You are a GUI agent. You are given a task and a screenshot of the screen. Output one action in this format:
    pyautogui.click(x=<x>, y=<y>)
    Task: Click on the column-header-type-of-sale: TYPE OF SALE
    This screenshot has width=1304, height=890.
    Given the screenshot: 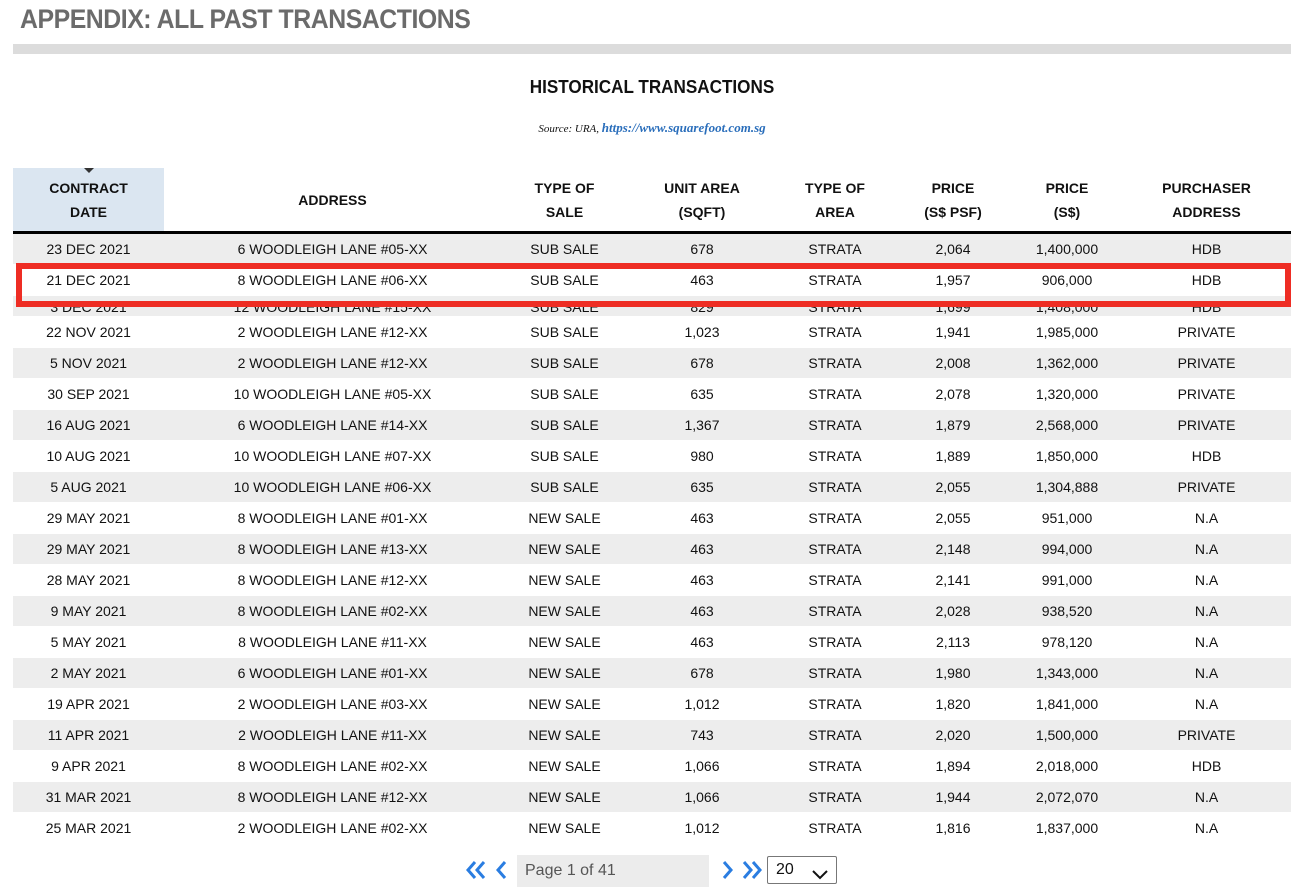 What is the action you would take?
    pyautogui.click(x=564, y=201)
    